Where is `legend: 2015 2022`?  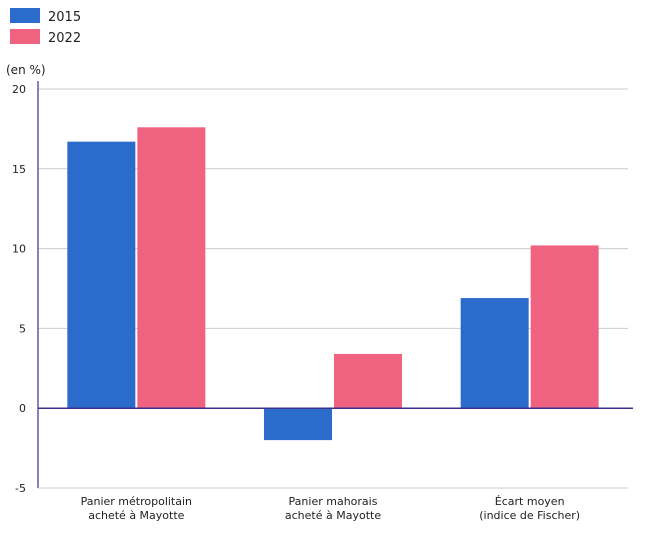
legend: 2015 2022 is located at coordinates (45, 27).